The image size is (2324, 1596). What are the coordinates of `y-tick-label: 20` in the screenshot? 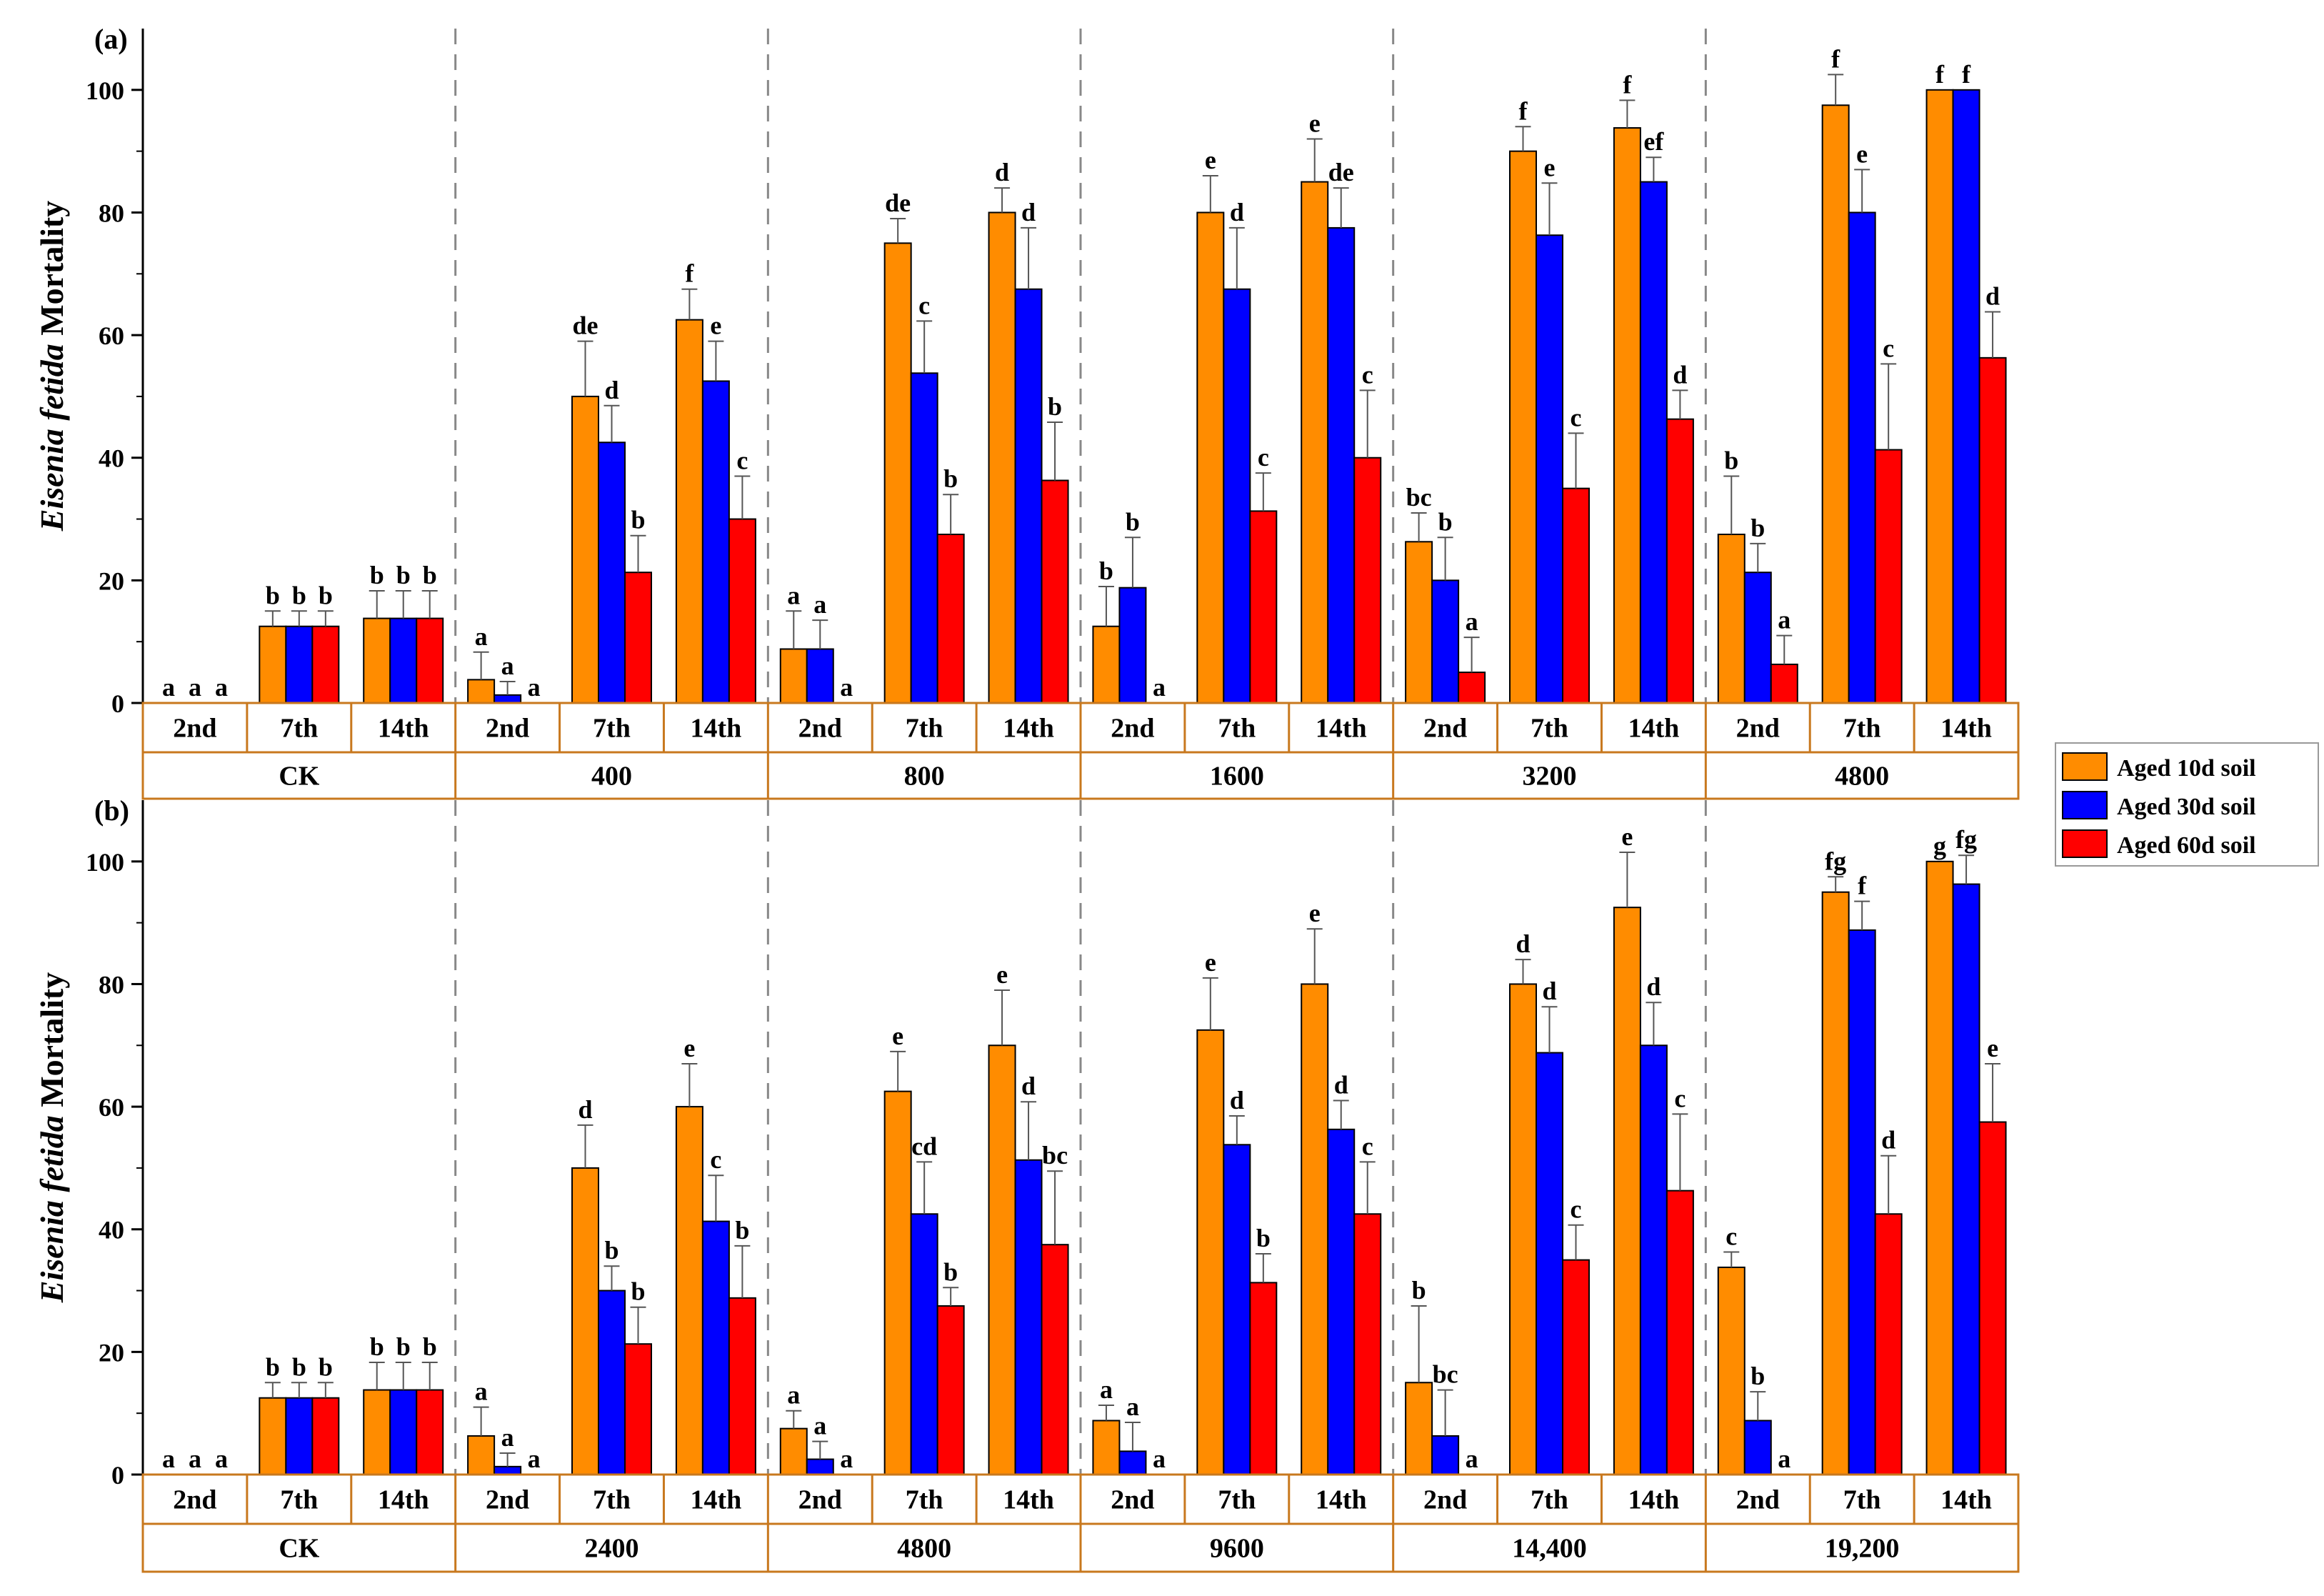 It's located at (112, 581).